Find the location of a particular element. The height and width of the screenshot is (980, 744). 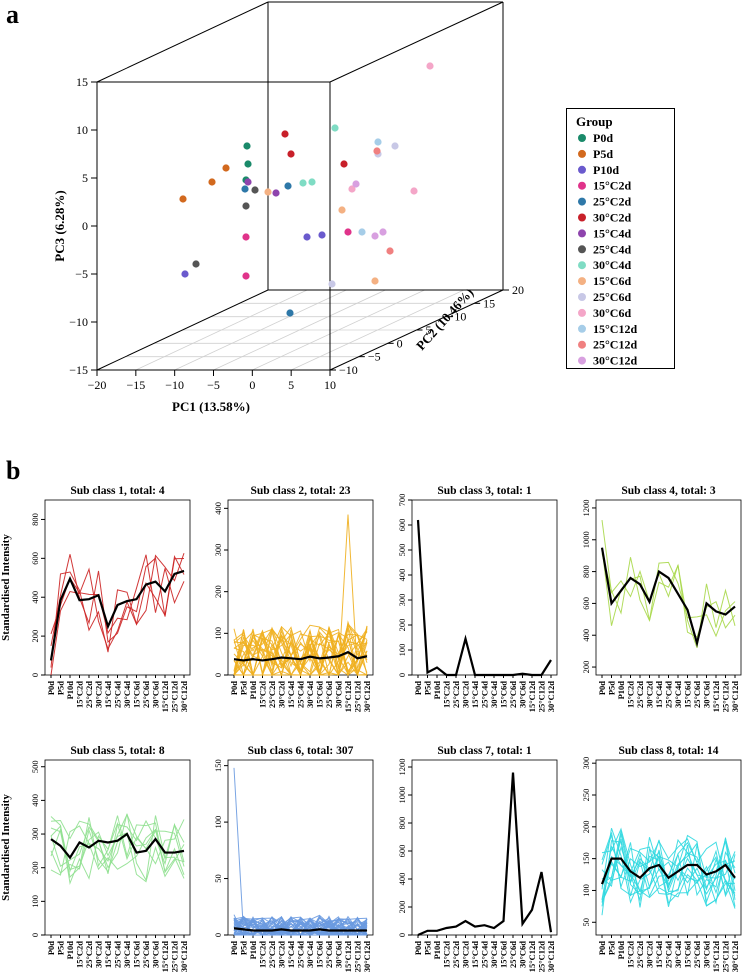

y-tick-label: 50 is located at coordinates (218, 878).